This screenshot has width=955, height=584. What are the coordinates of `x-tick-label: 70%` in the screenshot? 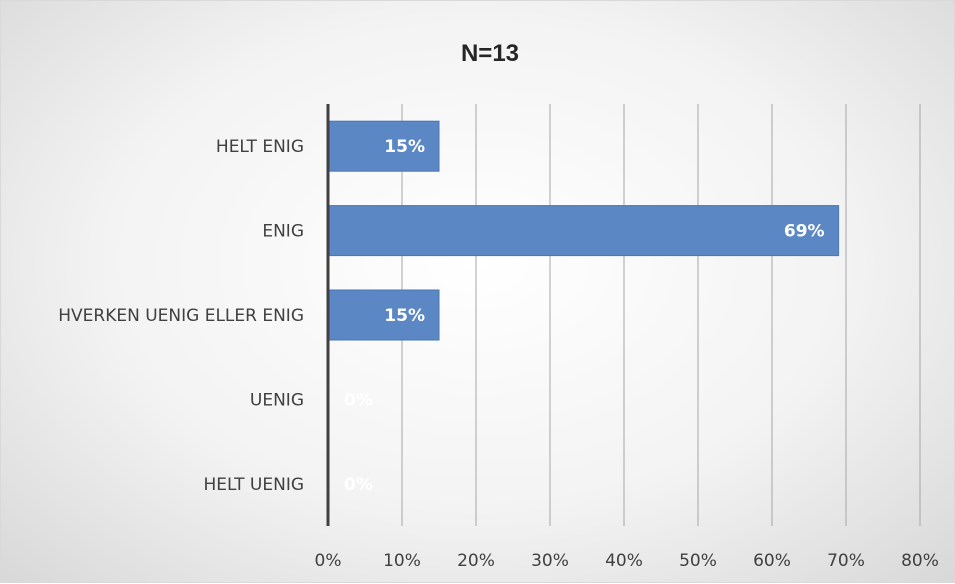 It's located at (846, 561).